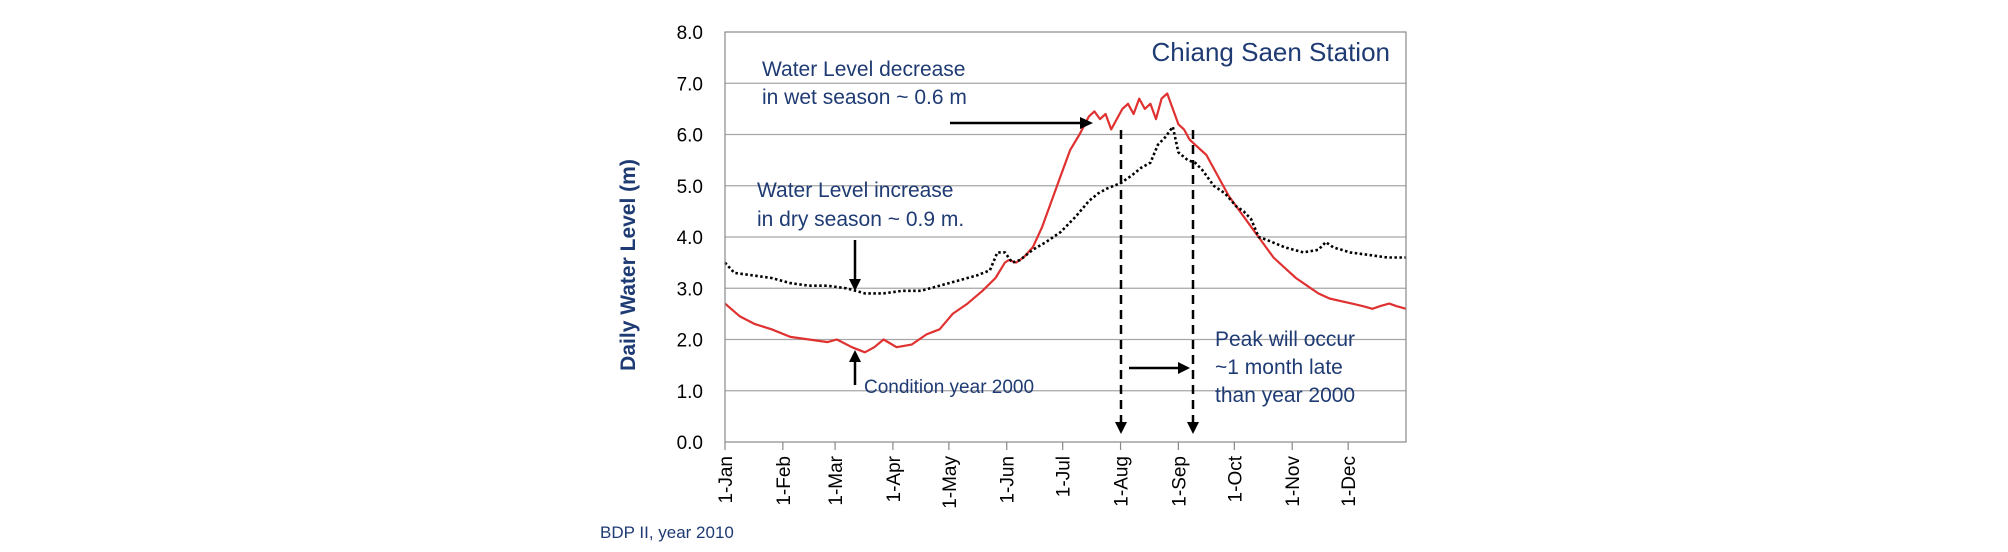 This screenshot has height=552, width=2008. What do you see at coordinates (690, 187) in the screenshot?
I see `y-tick-label: 5.0` at bounding box center [690, 187].